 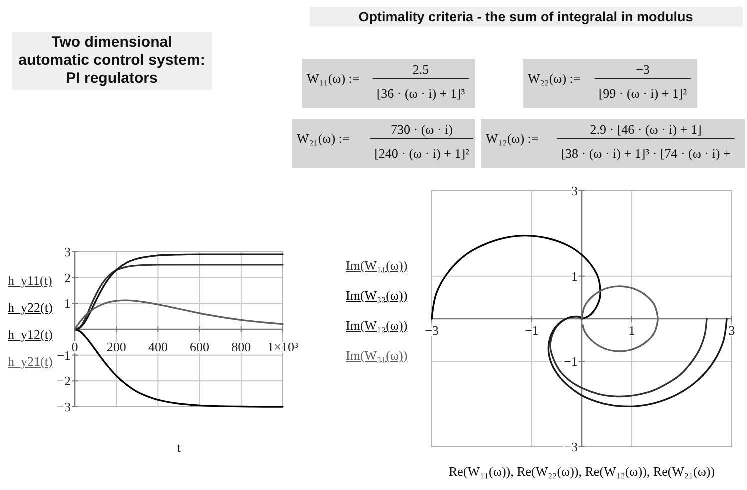 What do you see at coordinates (632, 330) in the screenshot?
I see `x-tick-label: 1` at bounding box center [632, 330].